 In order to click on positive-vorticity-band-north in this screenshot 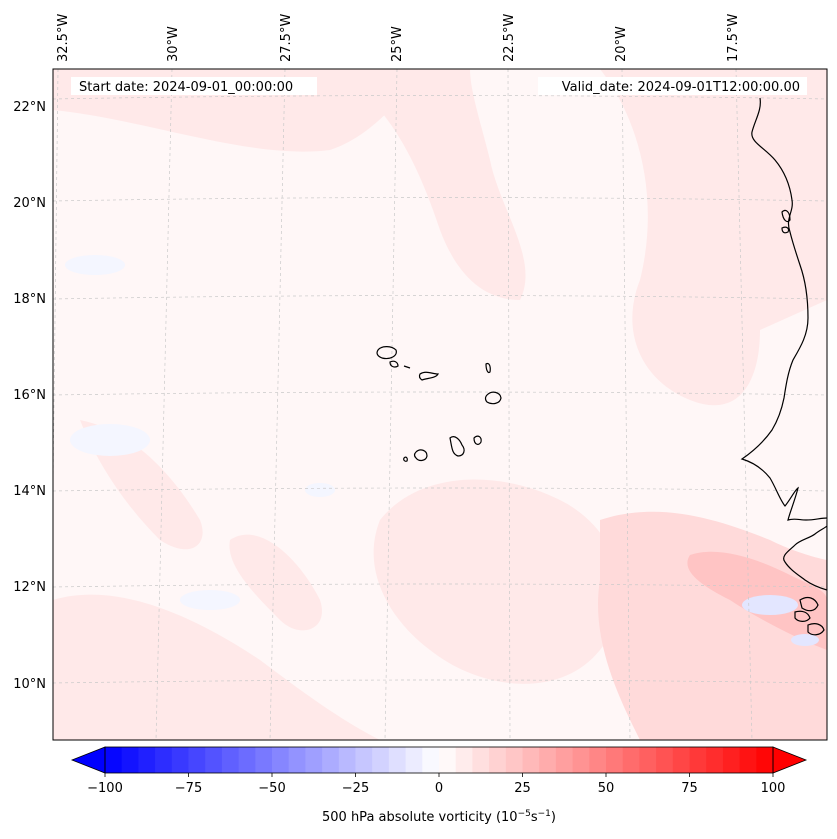, I will do `click(428, 184)`.